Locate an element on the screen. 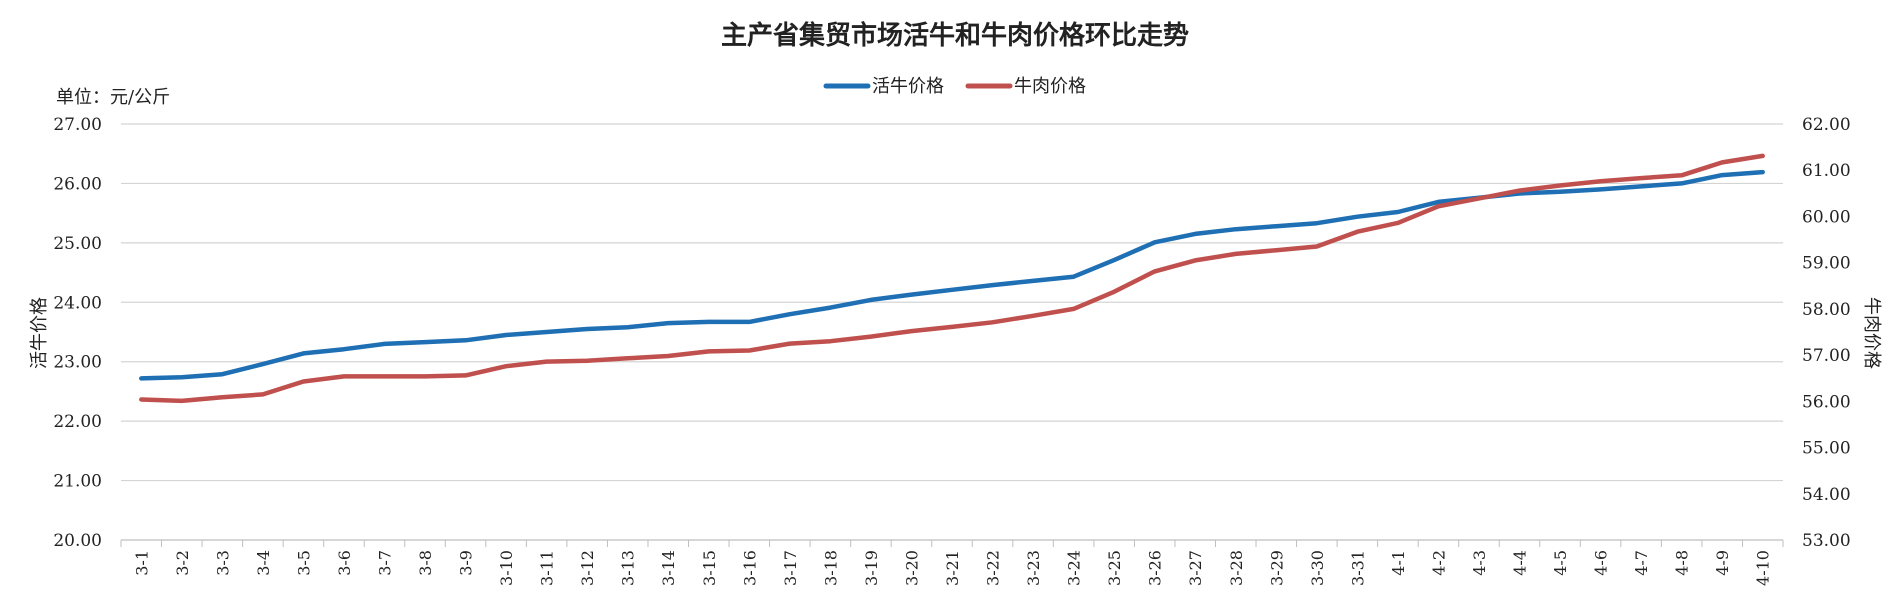 The image size is (1898, 599). y-left-tick-label: 23.00 is located at coordinates (77, 363).